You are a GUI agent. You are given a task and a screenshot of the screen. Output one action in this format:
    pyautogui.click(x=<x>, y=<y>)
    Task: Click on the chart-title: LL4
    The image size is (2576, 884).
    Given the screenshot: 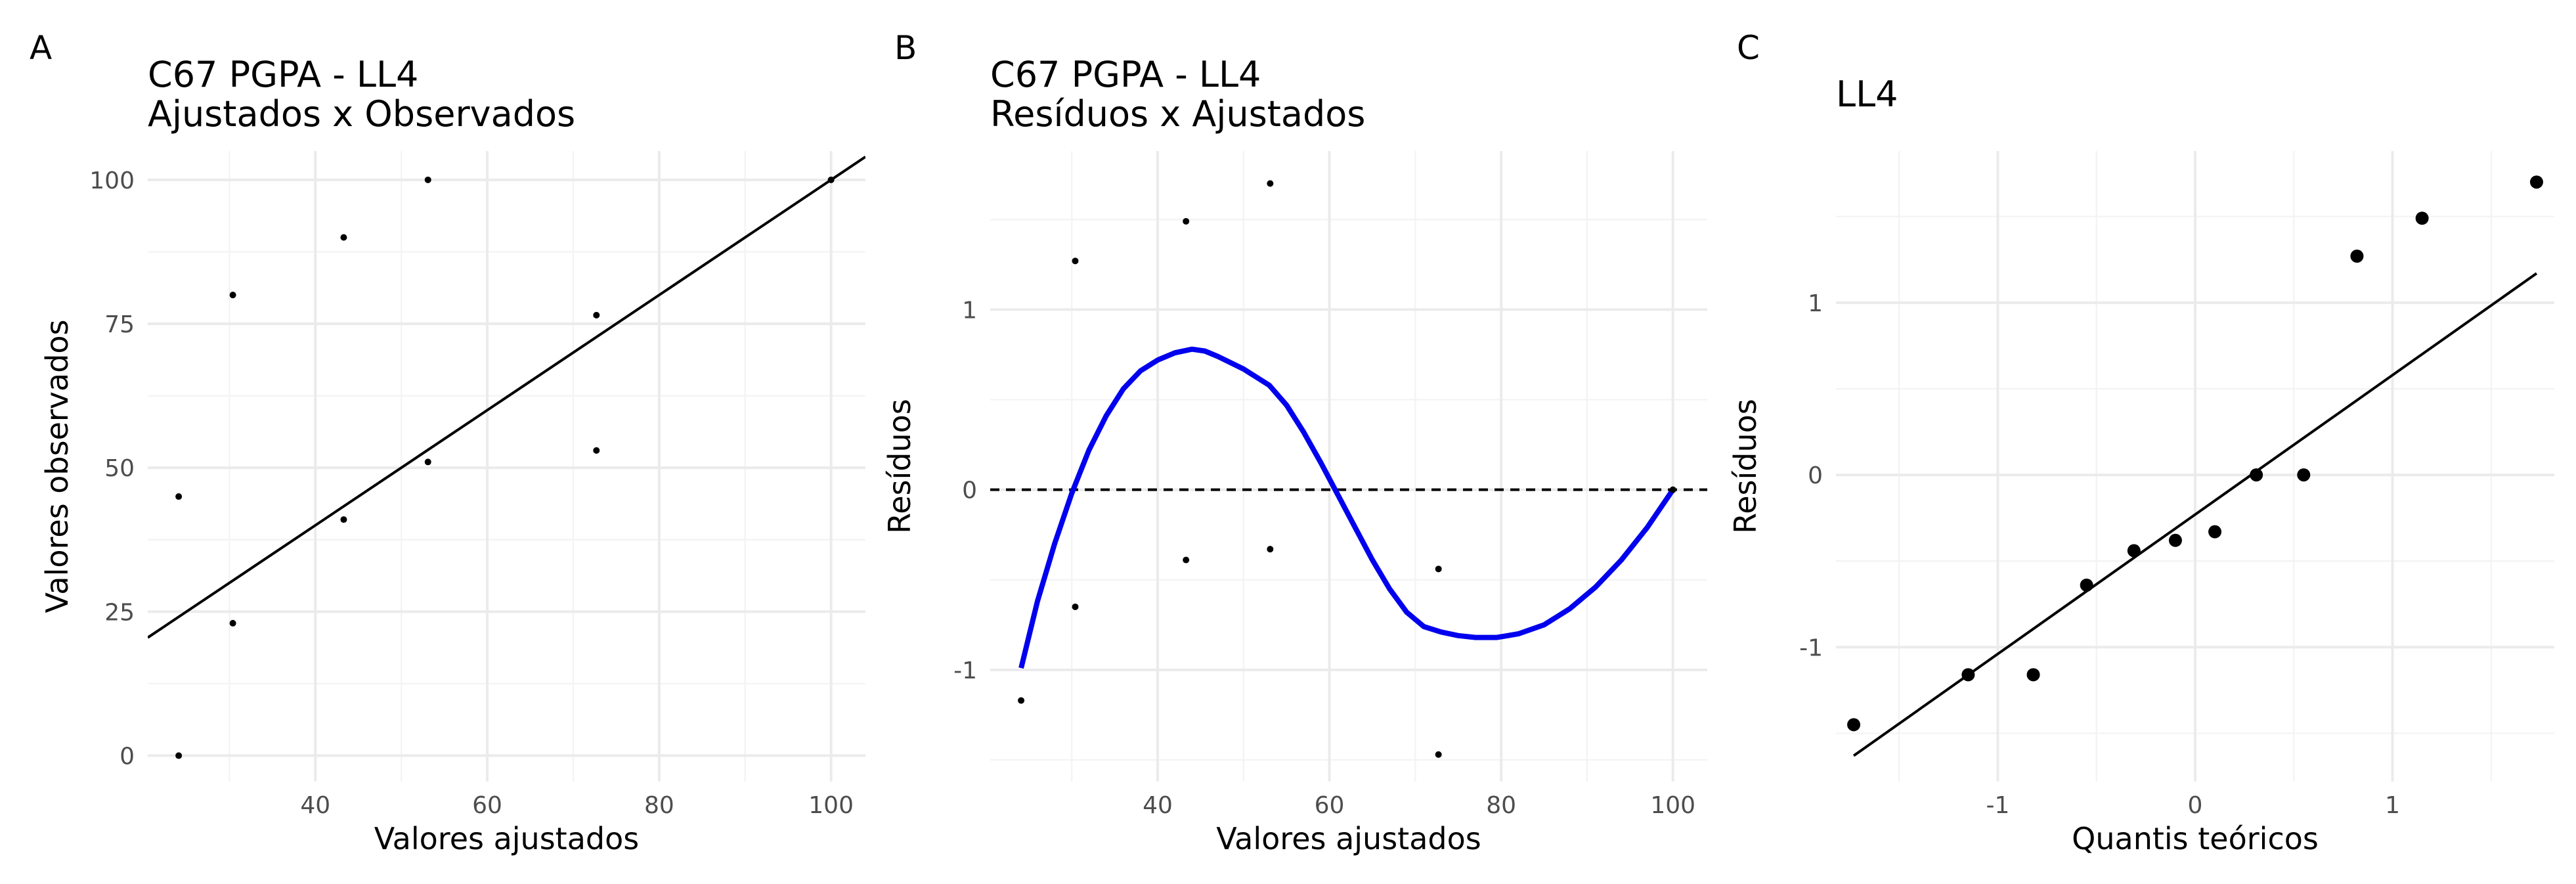 What is the action you would take?
    pyautogui.click(x=1867, y=94)
    